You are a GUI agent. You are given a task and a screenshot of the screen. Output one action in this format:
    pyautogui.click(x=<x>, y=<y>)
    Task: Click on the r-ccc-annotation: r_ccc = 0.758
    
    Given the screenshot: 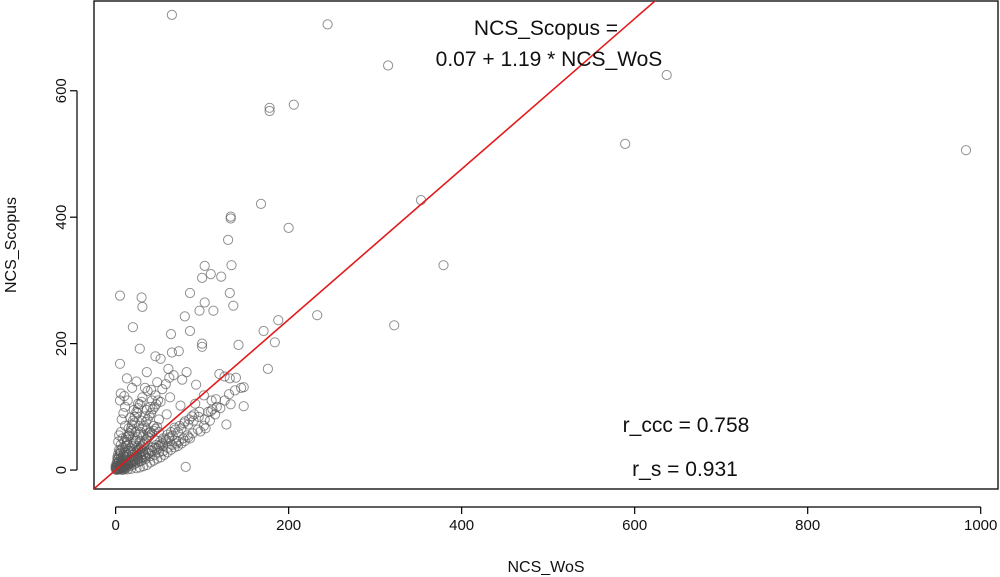 What is the action you would take?
    pyautogui.click(x=686, y=425)
    